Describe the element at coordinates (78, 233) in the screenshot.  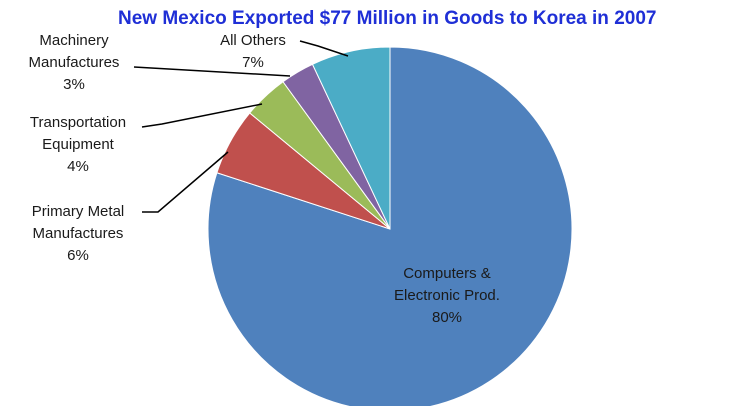
I see `slice-label-1: Primary Metal Manufactures 6%` at that location.